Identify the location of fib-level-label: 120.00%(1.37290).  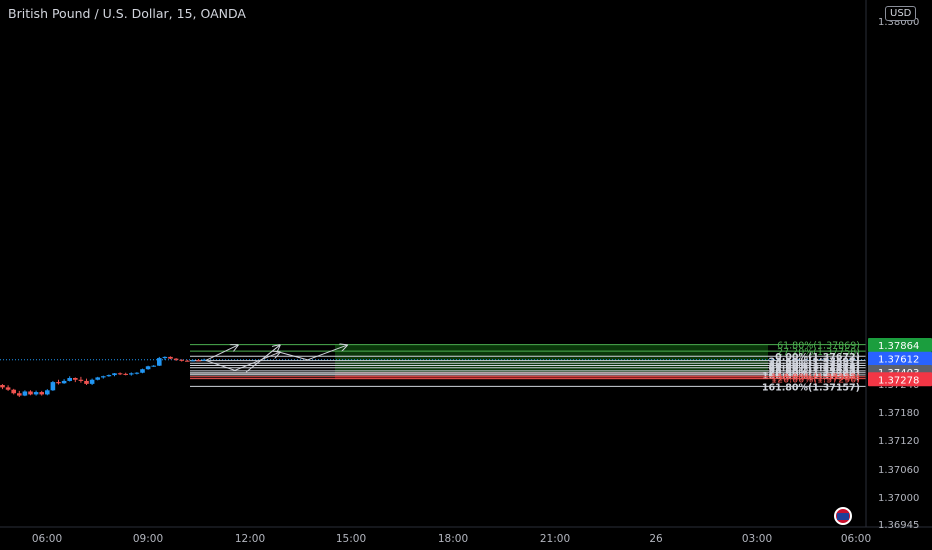
(815, 380).